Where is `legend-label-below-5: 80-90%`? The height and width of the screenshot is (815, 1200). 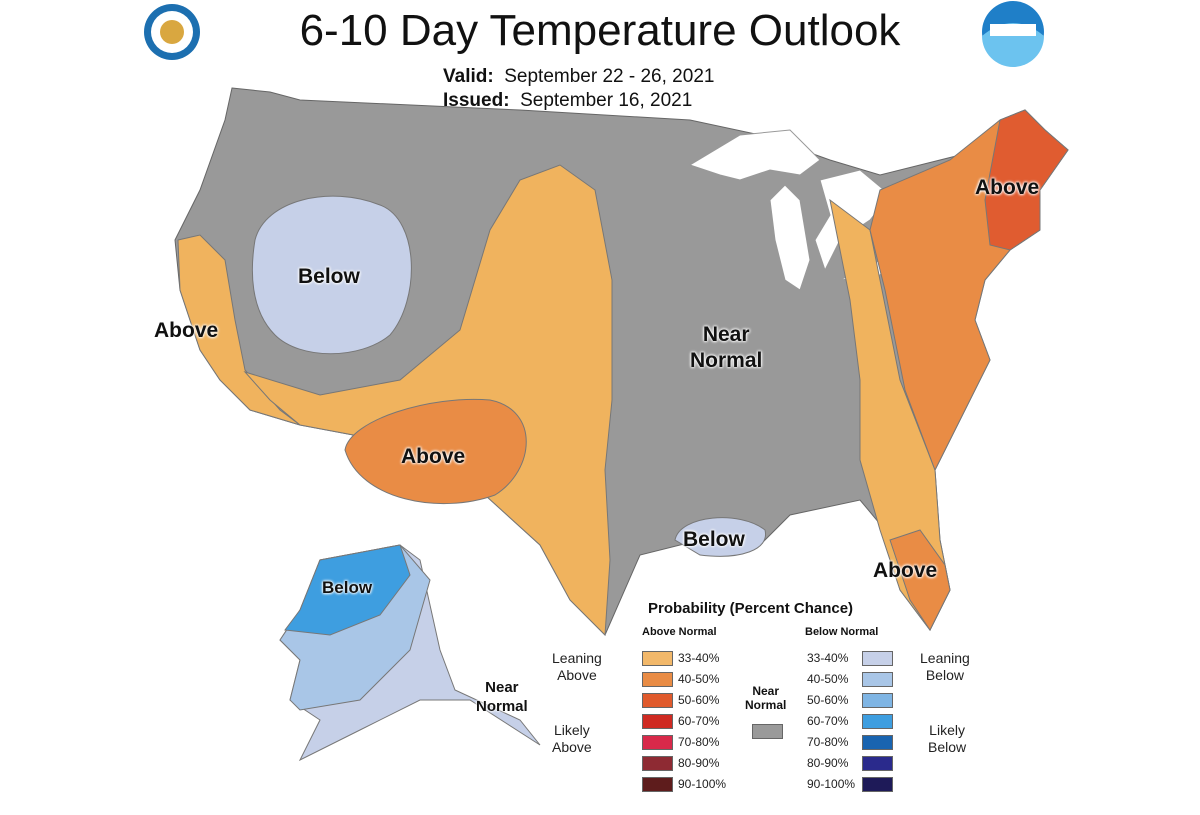 legend-label-below-5: 80-90% is located at coordinates (828, 763).